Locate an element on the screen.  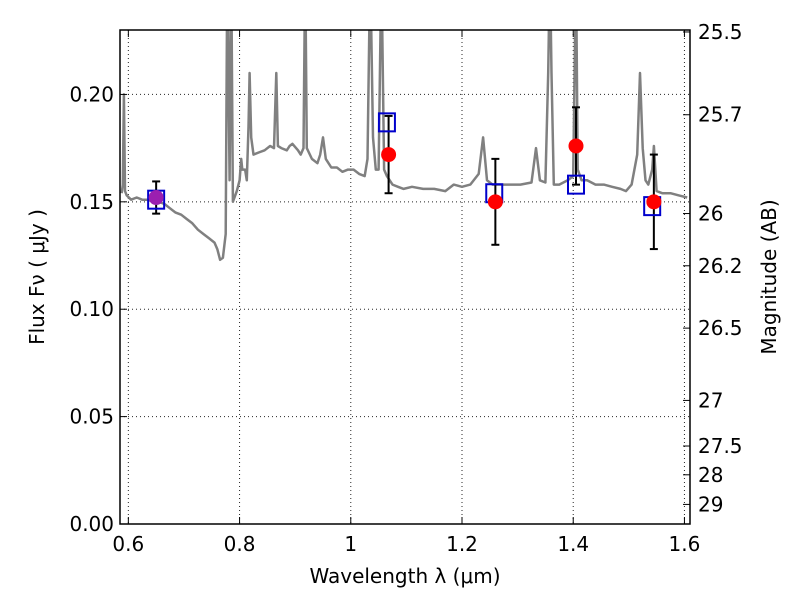
x-axis-label: Wavelength λ (μm) is located at coordinates (404, 576).